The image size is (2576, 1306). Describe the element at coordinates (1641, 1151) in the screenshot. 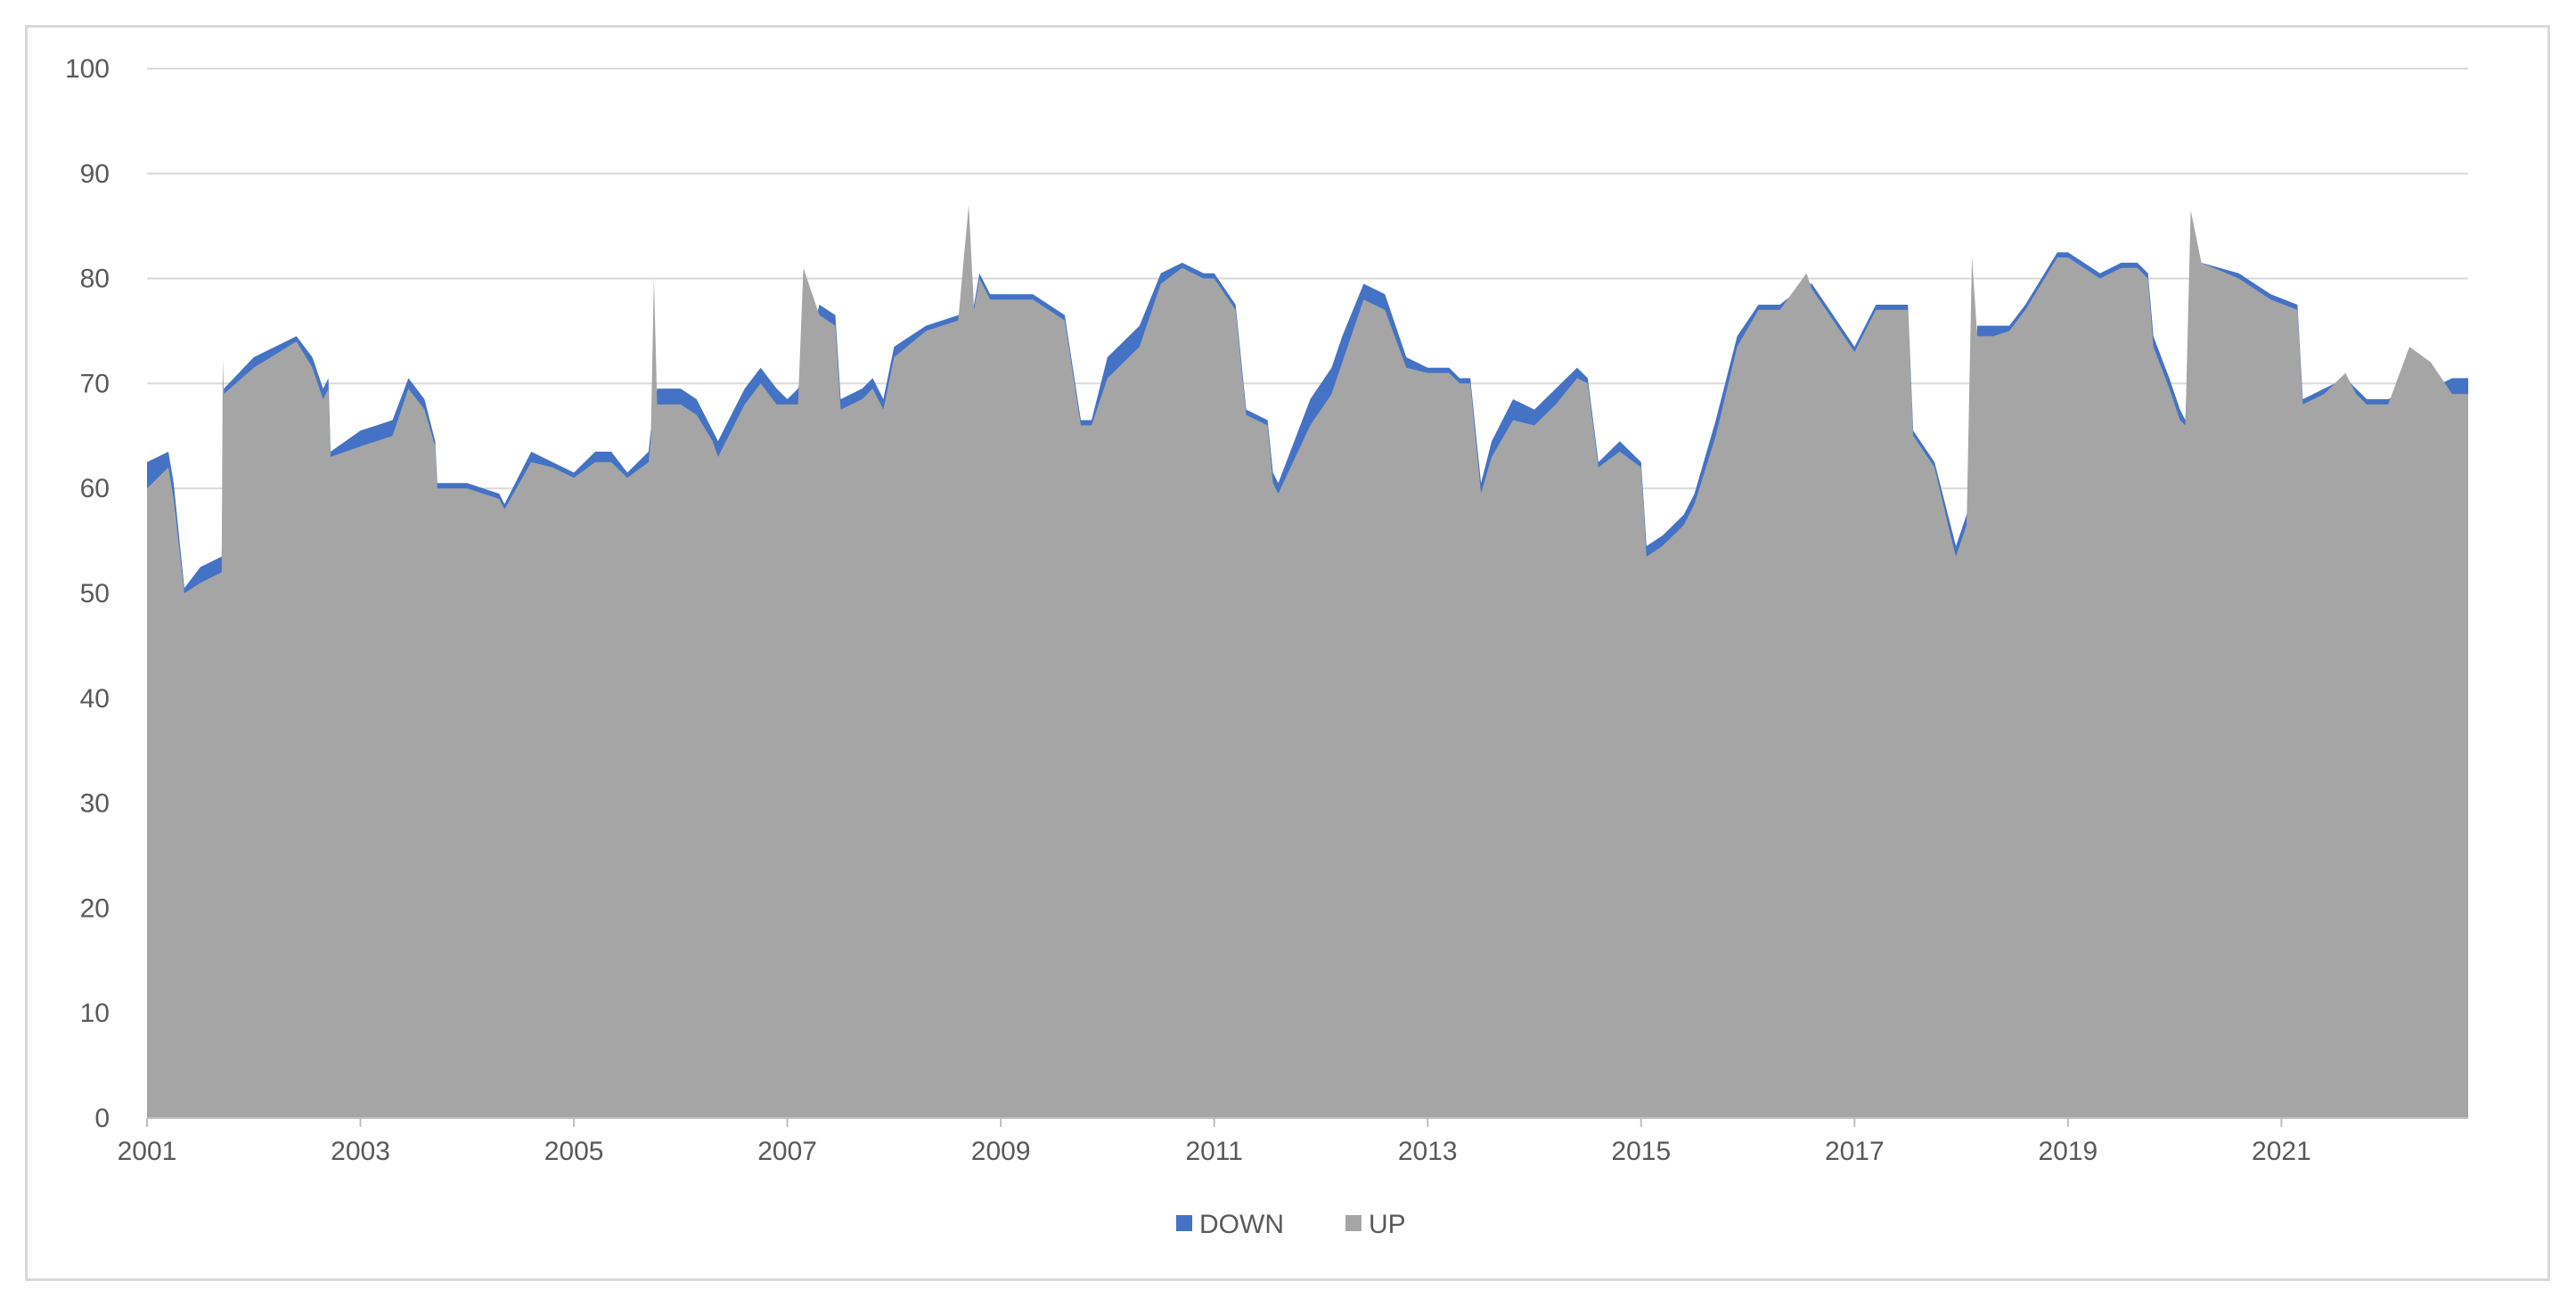

I see `x-tick-label: 2015` at that location.